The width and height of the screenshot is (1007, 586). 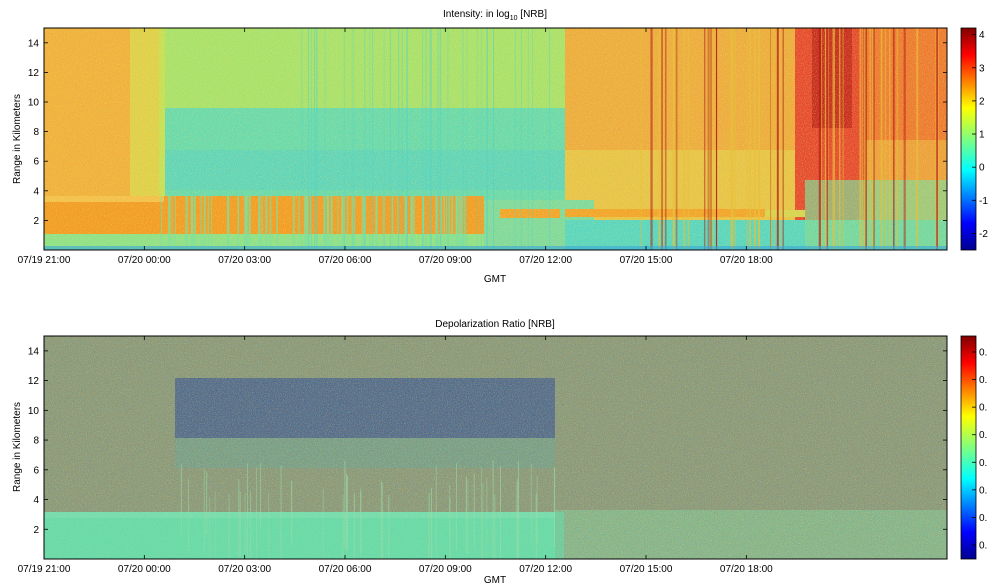 What do you see at coordinates (979, 450) in the screenshot?
I see `depol-colorbar-ticks: 0. 0. 0. 0. 0. 0. 0. 0.` at bounding box center [979, 450].